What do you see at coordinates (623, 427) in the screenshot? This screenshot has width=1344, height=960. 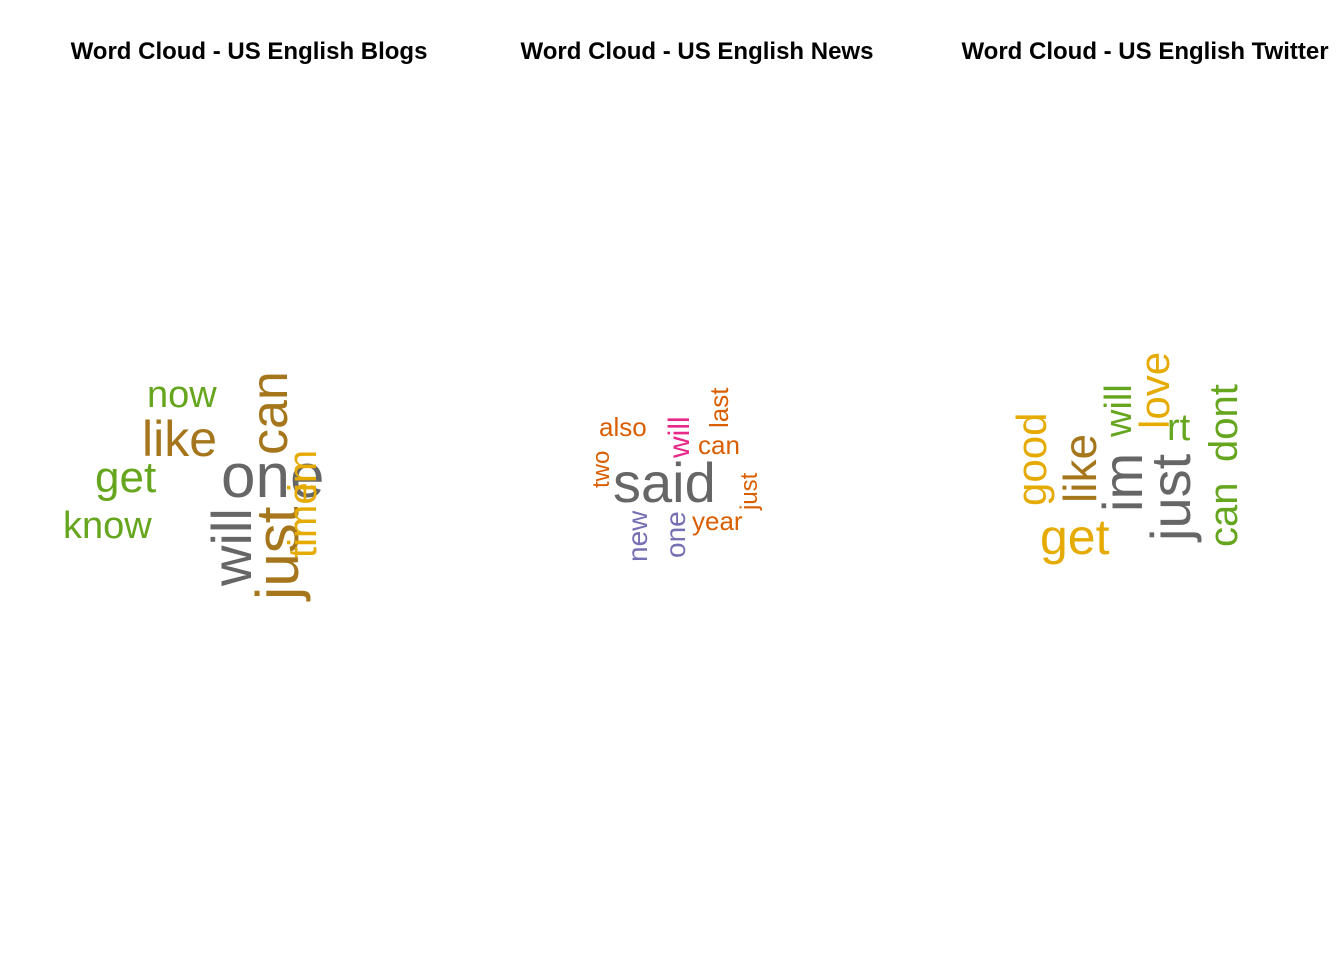 I see `word-also: also` at bounding box center [623, 427].